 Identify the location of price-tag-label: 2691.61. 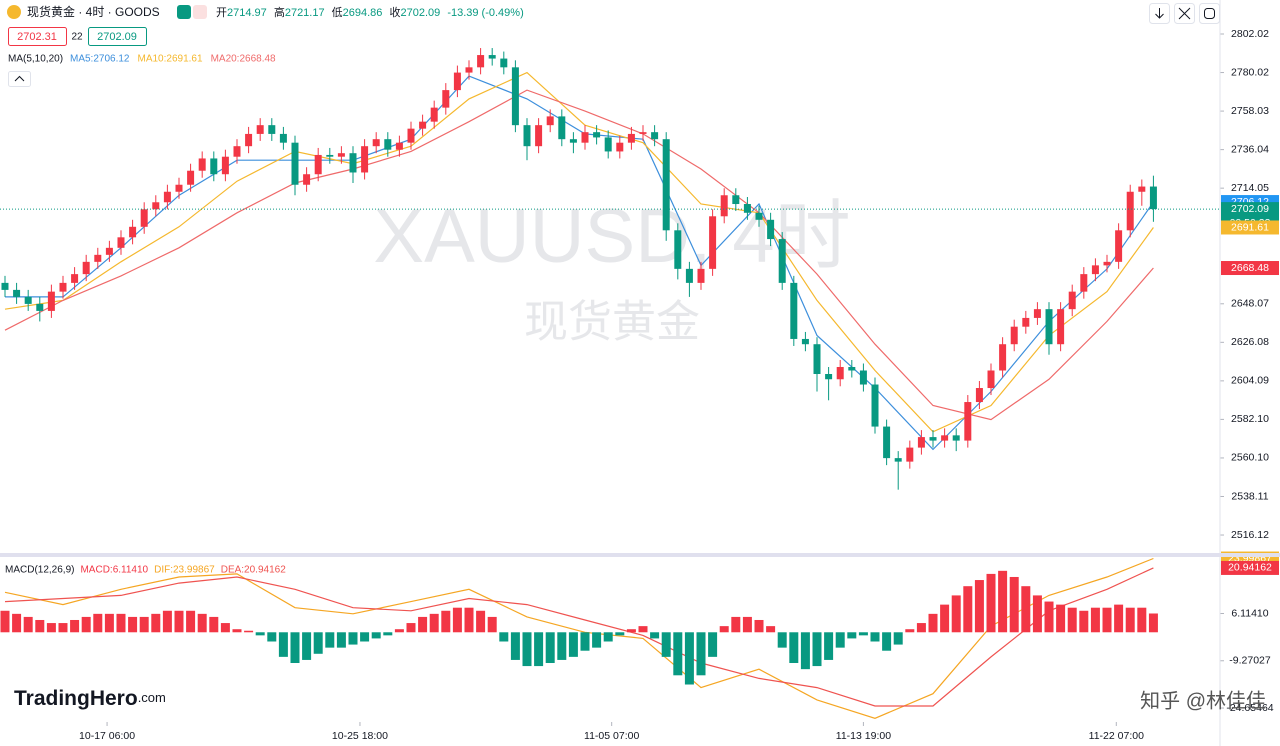
(1250, 227).